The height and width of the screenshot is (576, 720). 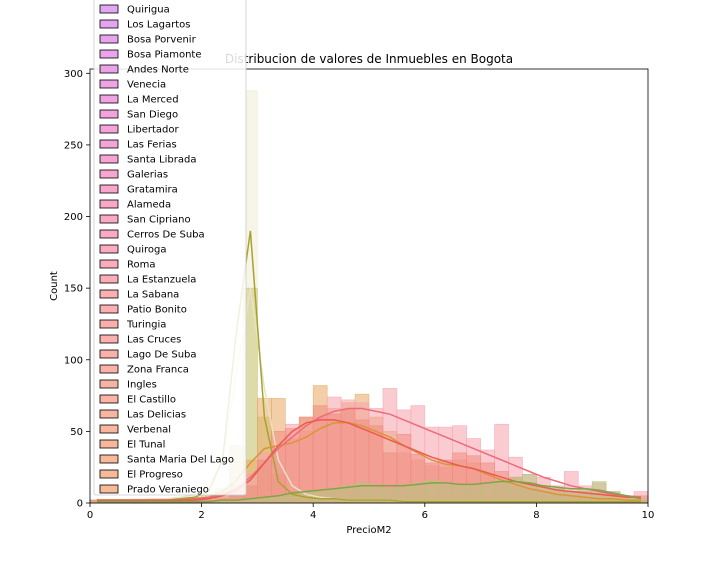 I want to click on y-tick-label: 0, so click(x=80, y=504).